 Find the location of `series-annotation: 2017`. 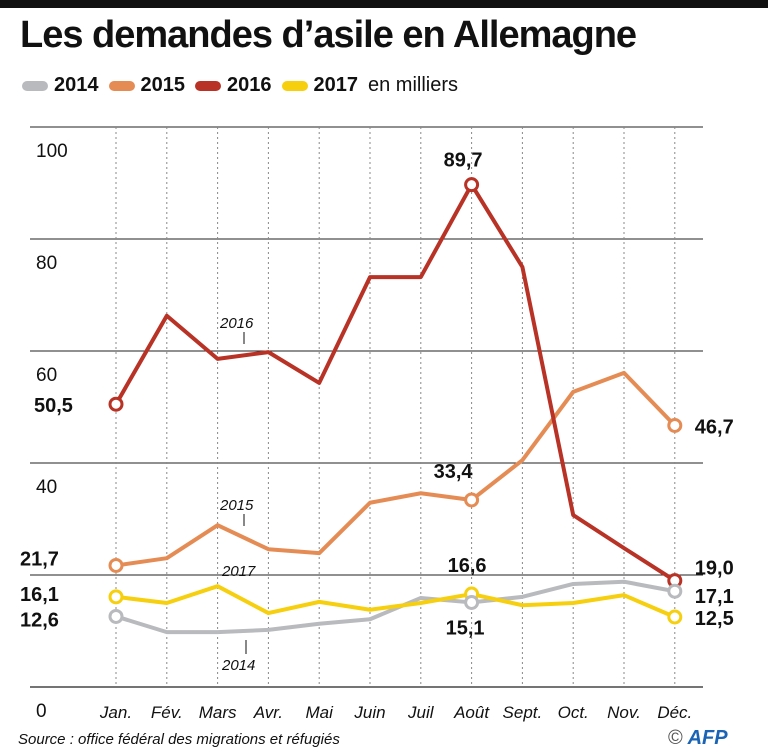

series-annotation: 2017 is located at coordinates (238, 571).